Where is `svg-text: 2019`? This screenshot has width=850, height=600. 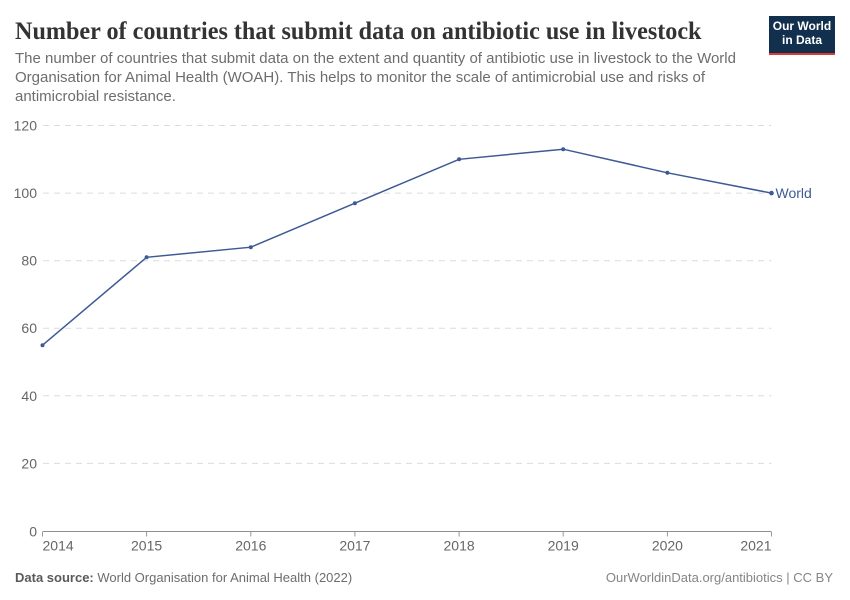
svg-text: 2019 is located at coordinates (563, 546).